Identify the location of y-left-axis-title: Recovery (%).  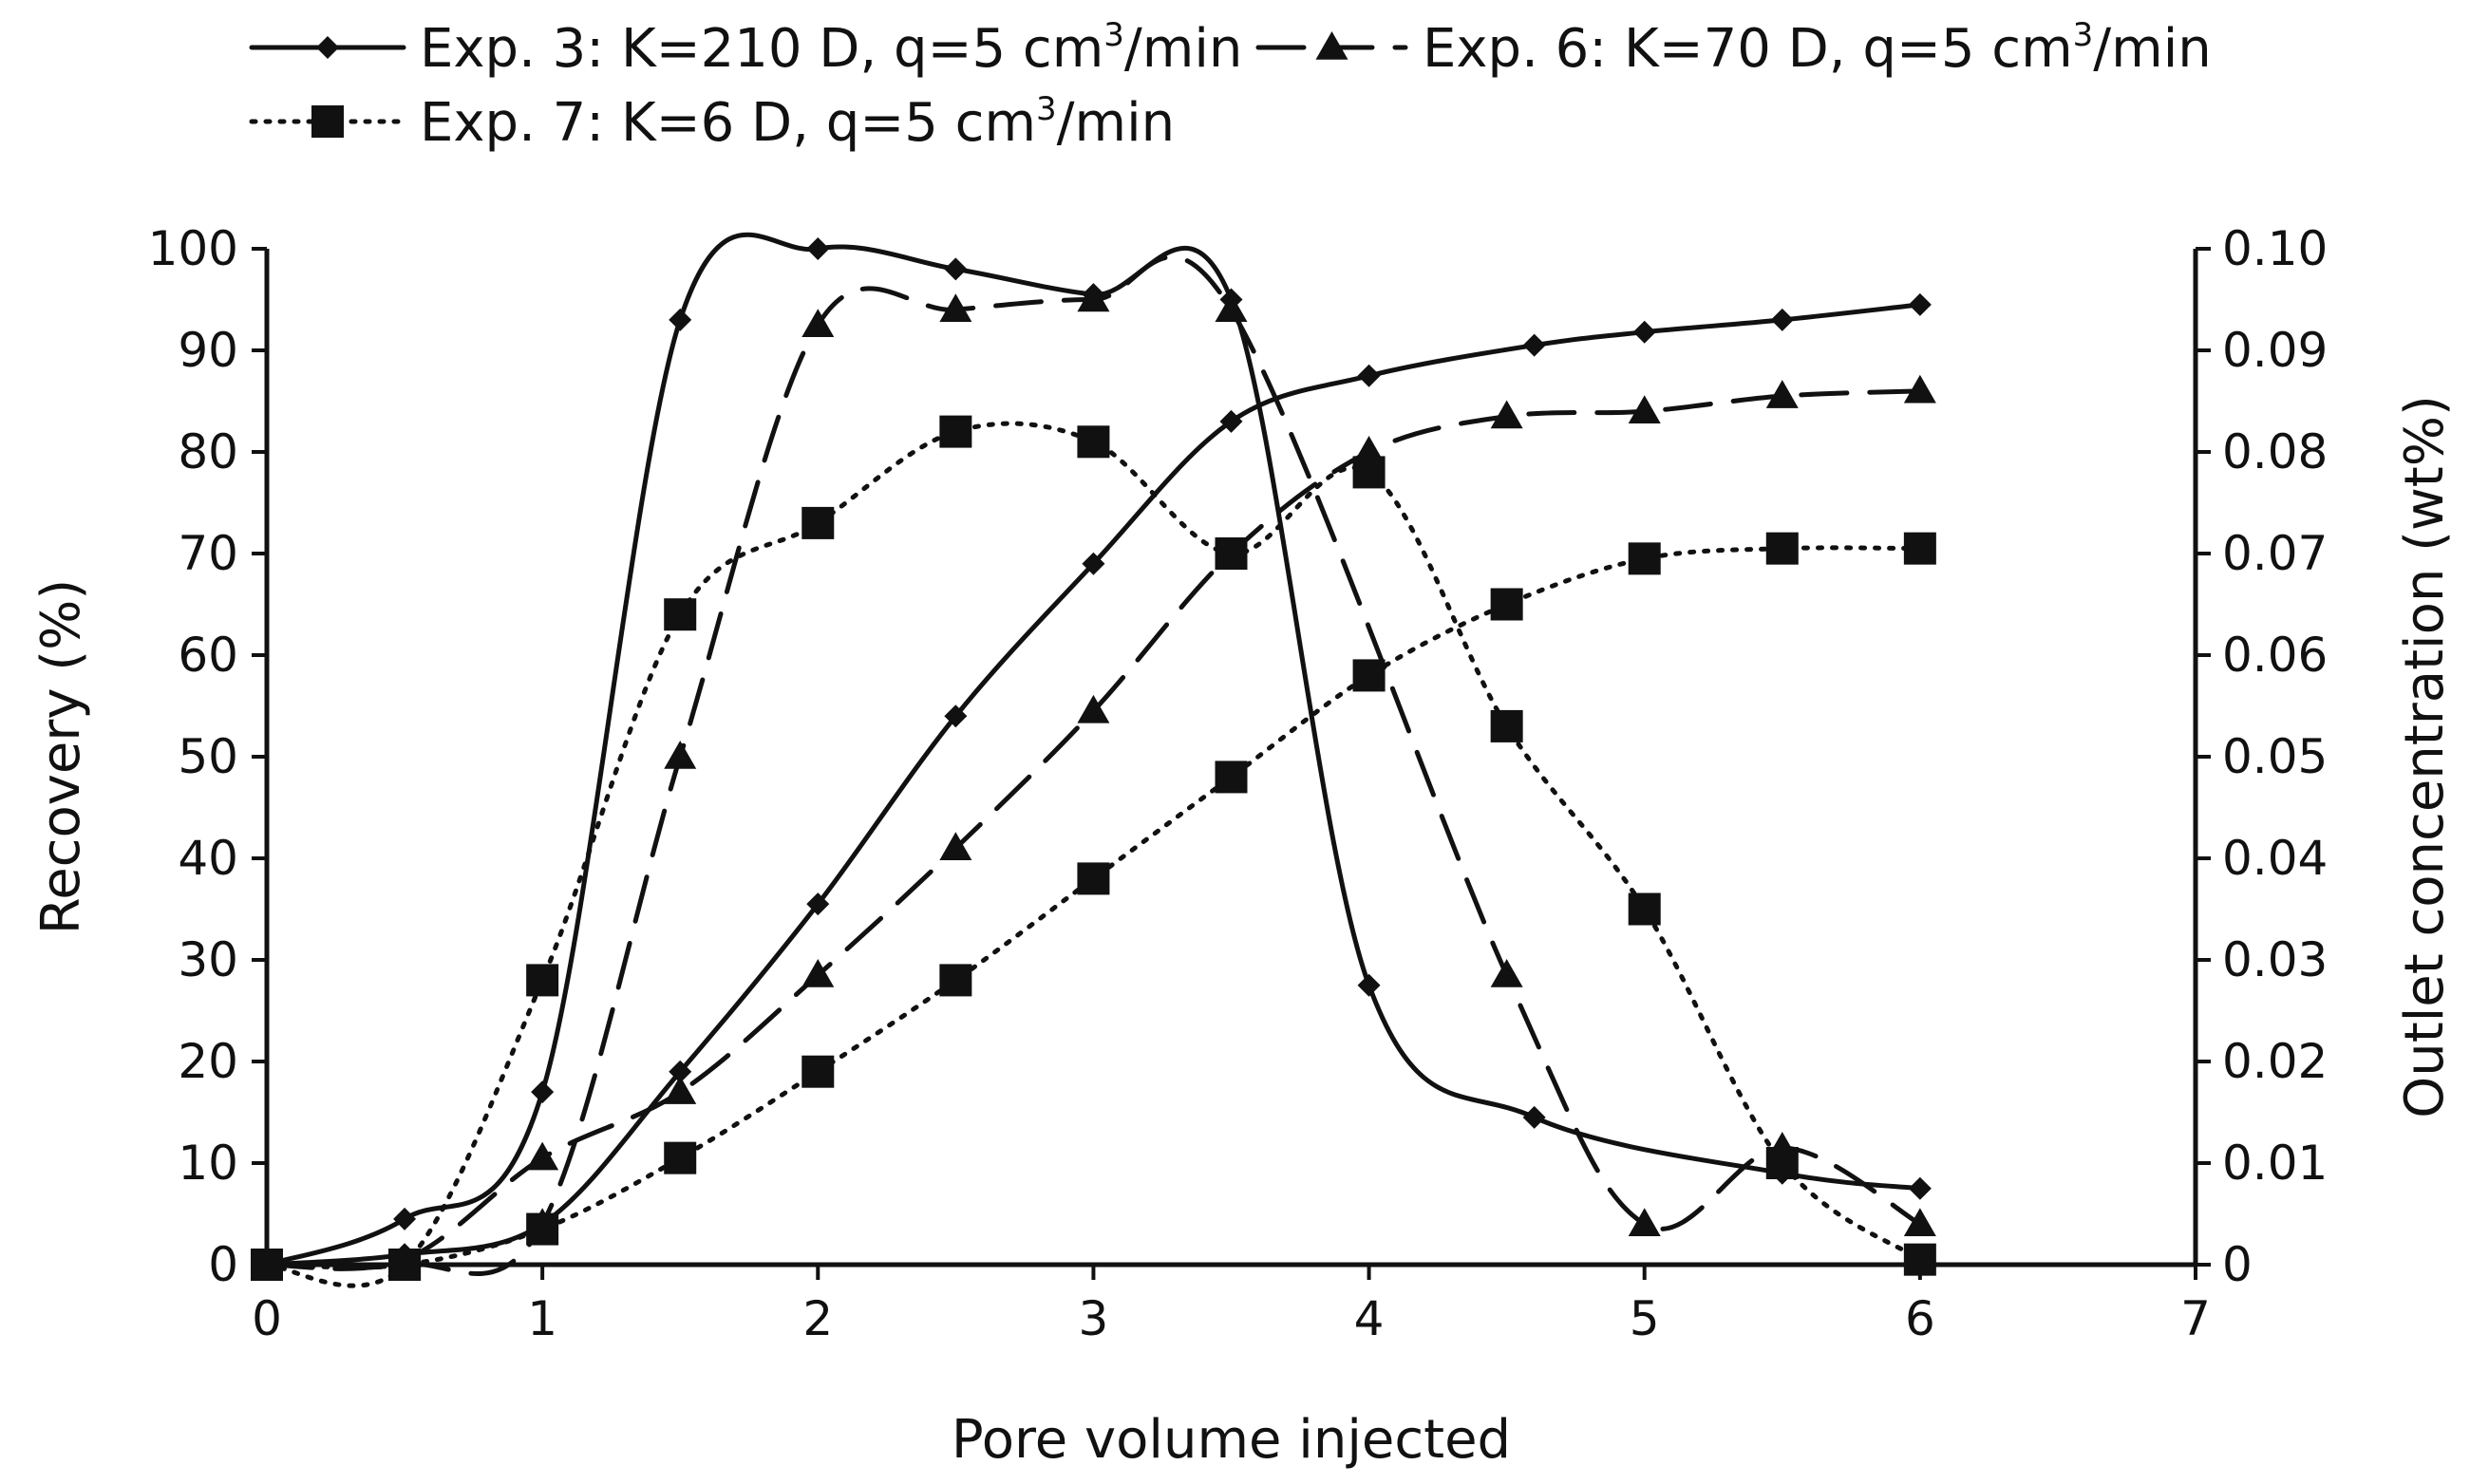
(61, 756).